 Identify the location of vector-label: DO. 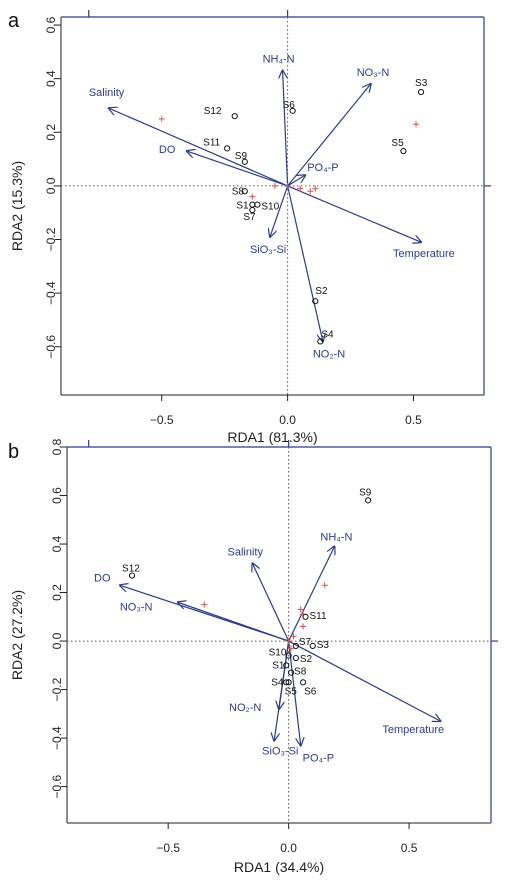
(167, 150).